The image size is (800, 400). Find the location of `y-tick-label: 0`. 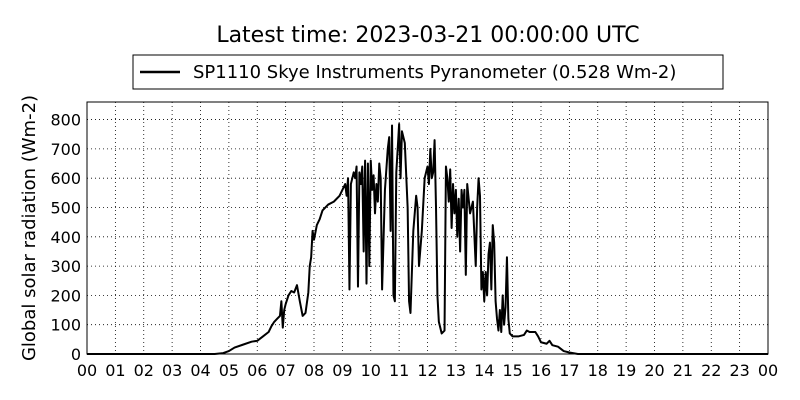

y-tick-label: 0 is located at coordinates (76, 354).